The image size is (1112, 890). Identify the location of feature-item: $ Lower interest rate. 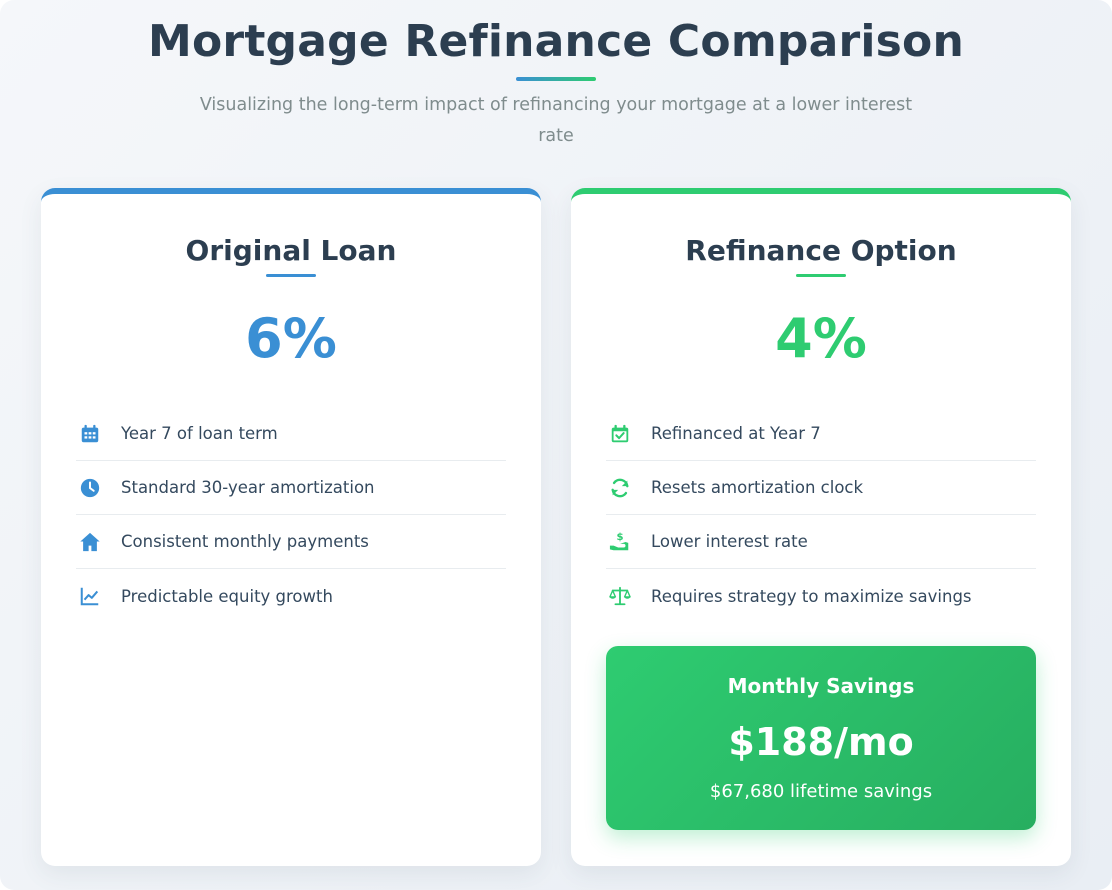
(821, 542).